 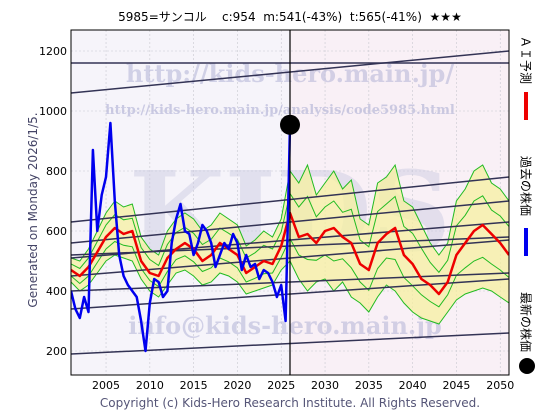 What do you see at coordinates (303, 17) in the screenshot?
I see `header-mid: m:541(-43%)` at bounding box center [303, 17].